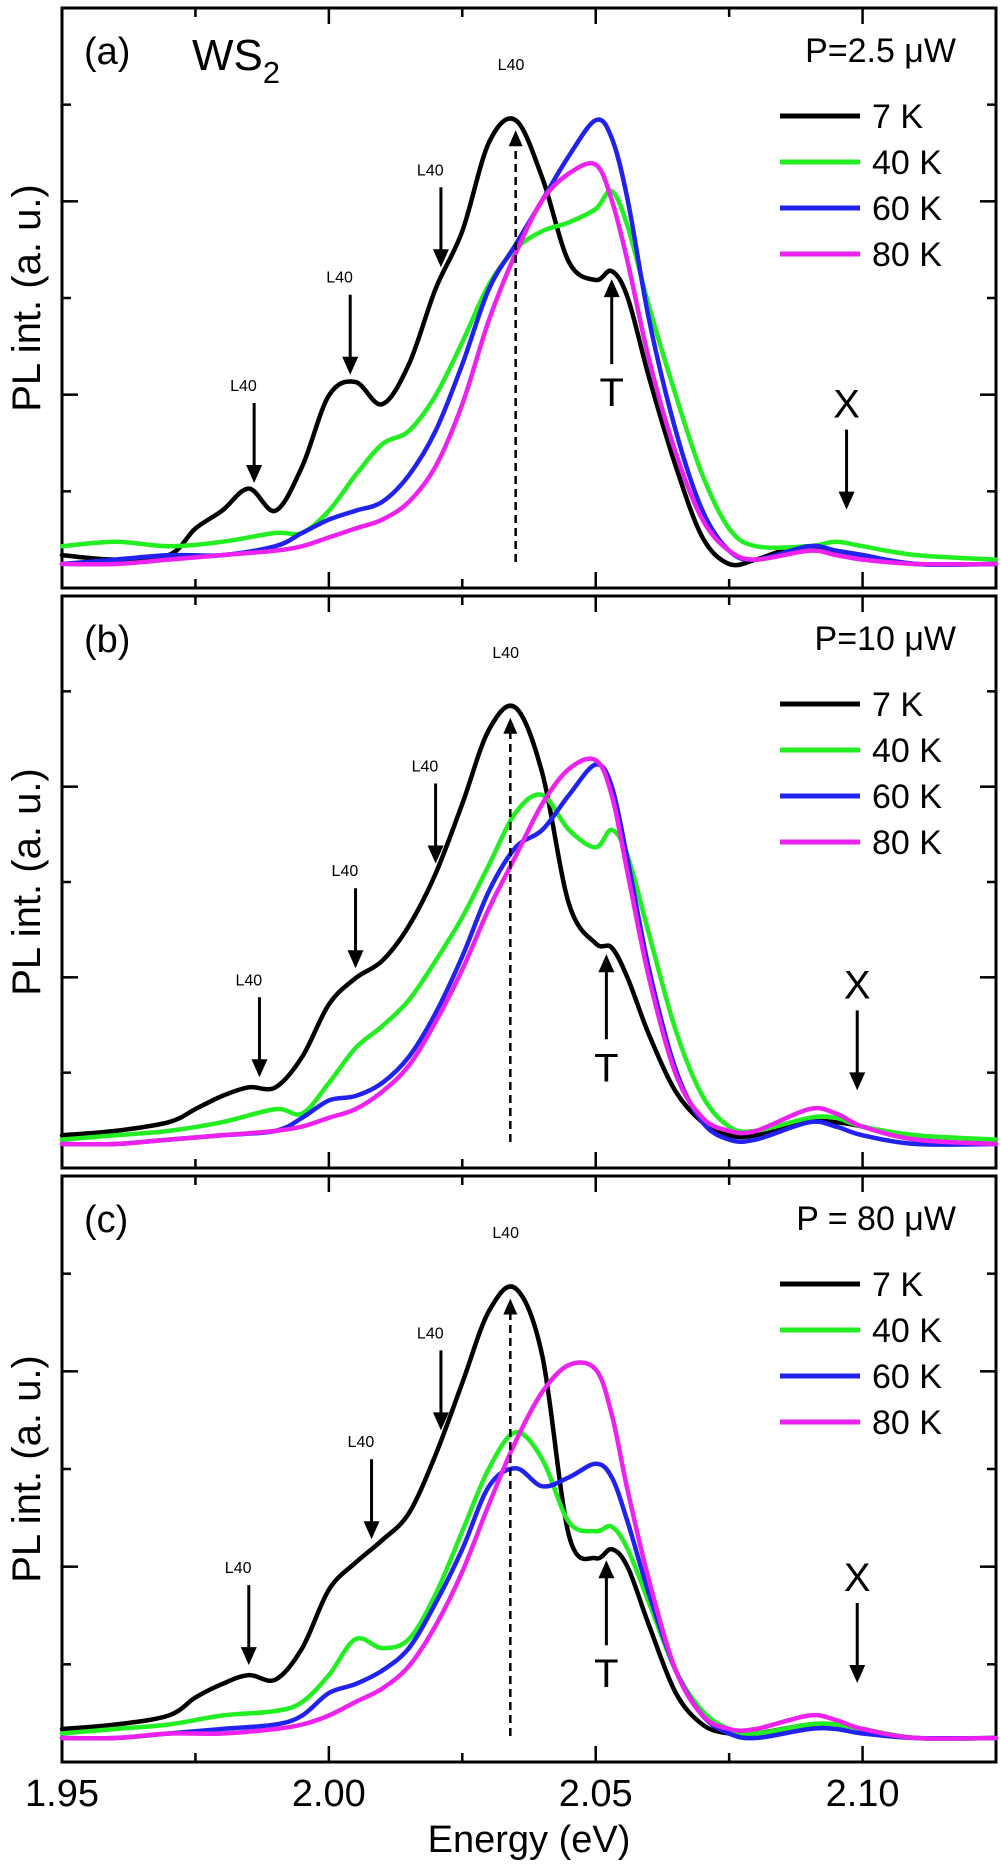 This screenshot has width=1000, height=1874. Describe the element at coordinates (329, 1794) in the screenshot. I see `x-tick-label: 2.00` at that location.